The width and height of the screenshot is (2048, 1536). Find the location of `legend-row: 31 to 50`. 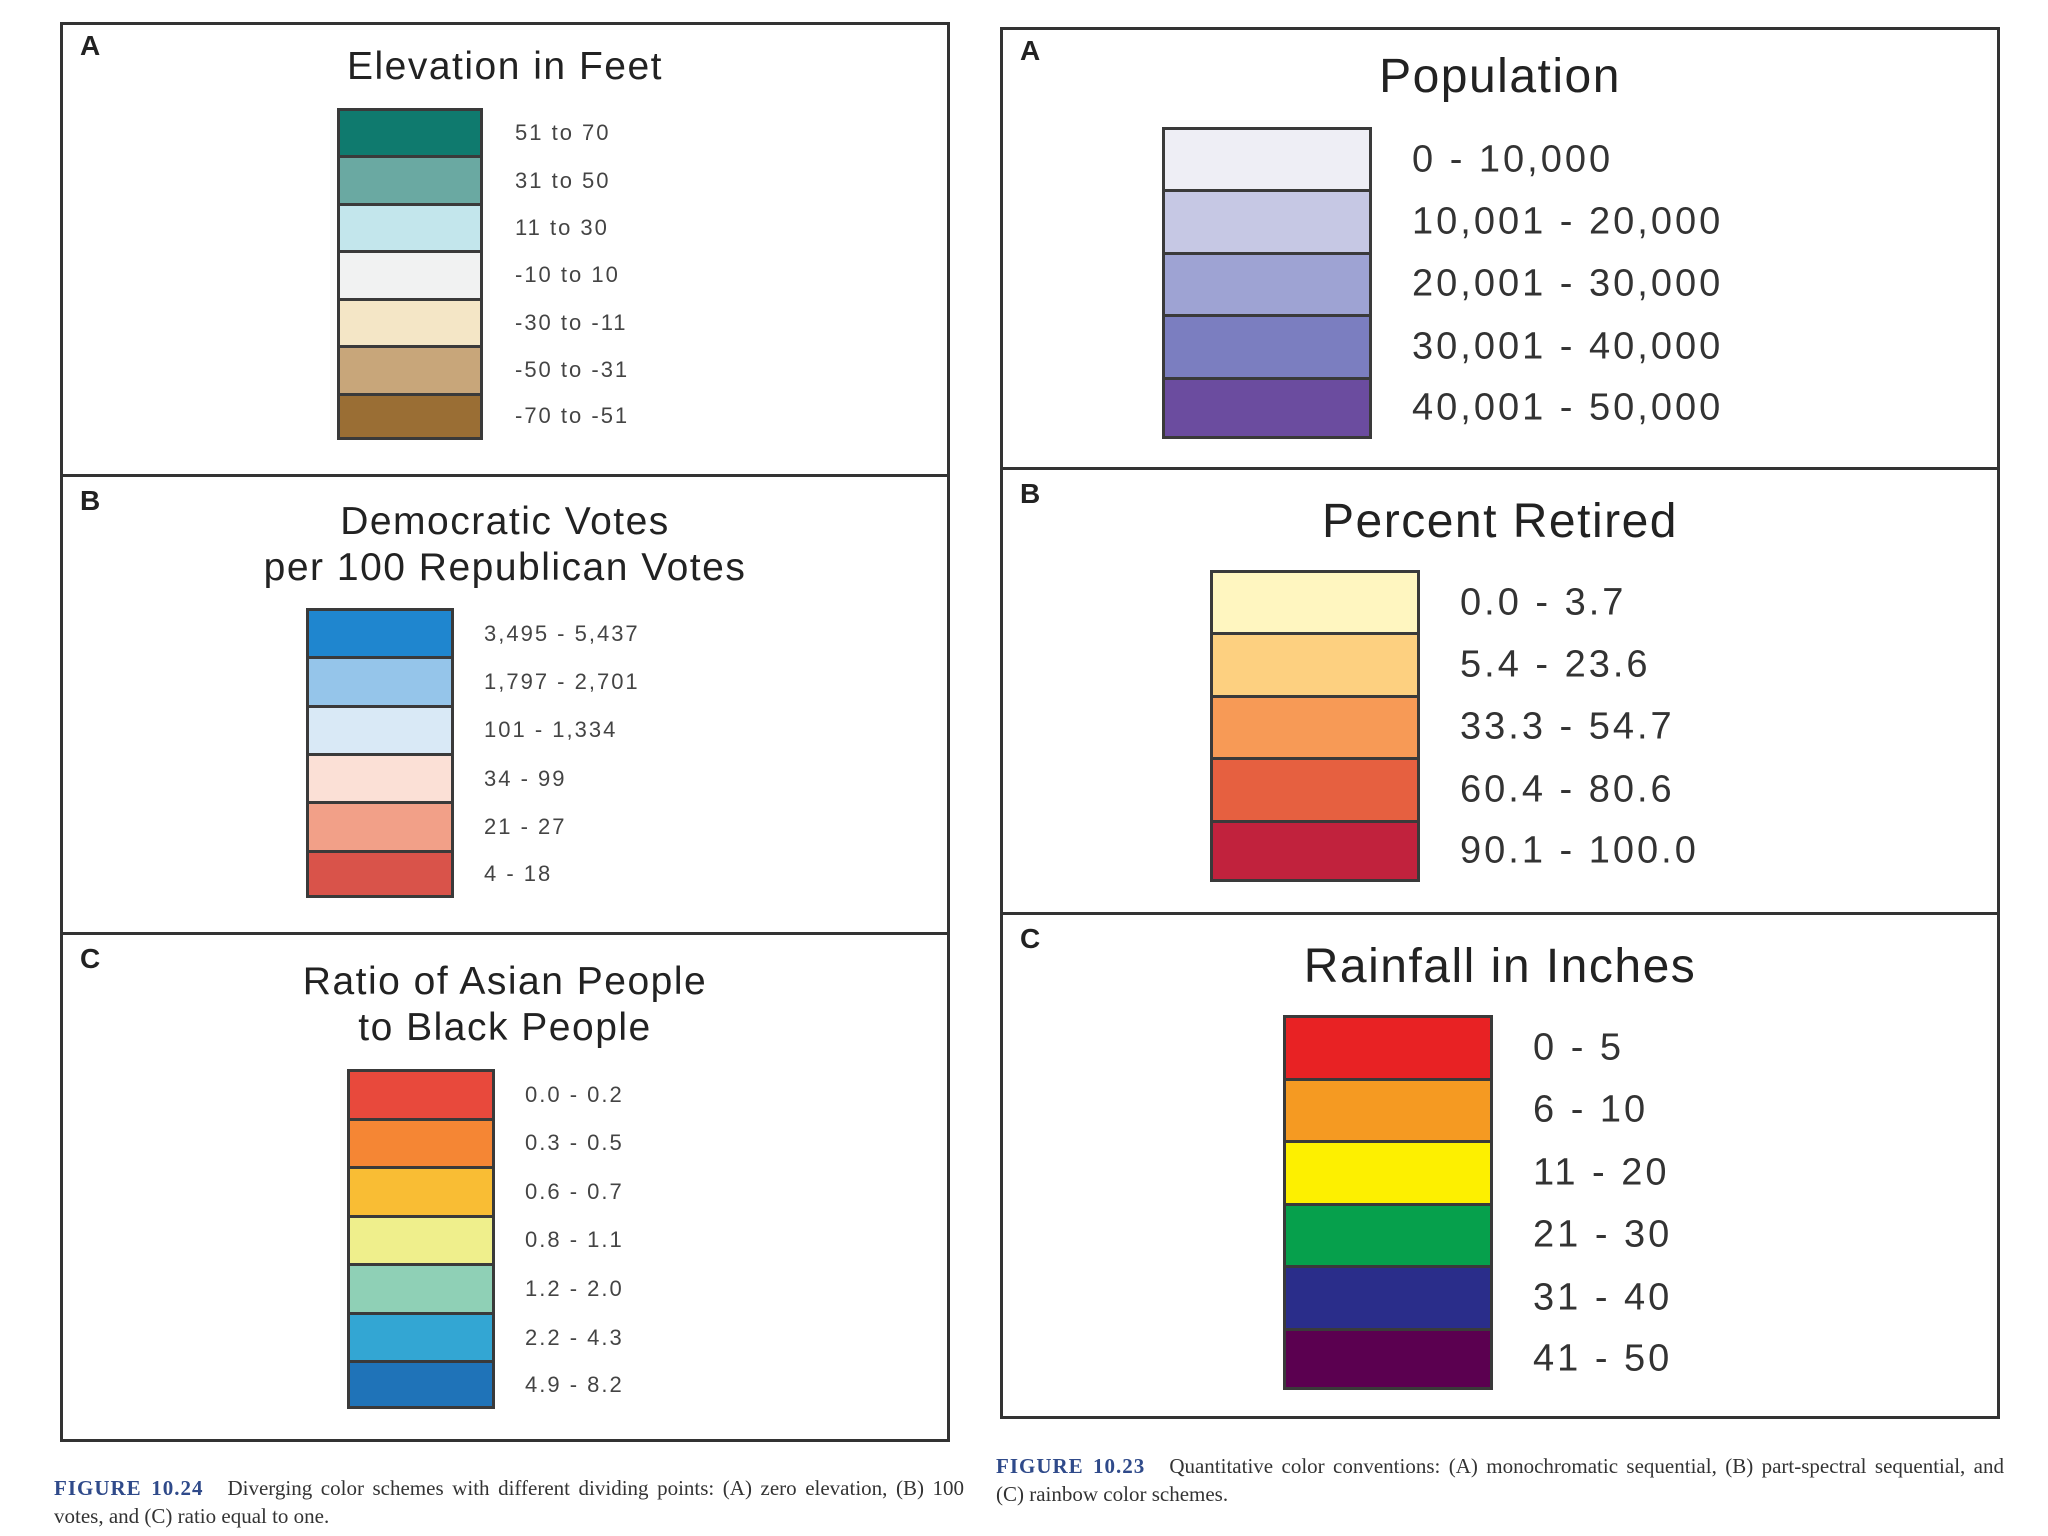

legend-row: 31 to 50 is located at coordinates (507, 180).